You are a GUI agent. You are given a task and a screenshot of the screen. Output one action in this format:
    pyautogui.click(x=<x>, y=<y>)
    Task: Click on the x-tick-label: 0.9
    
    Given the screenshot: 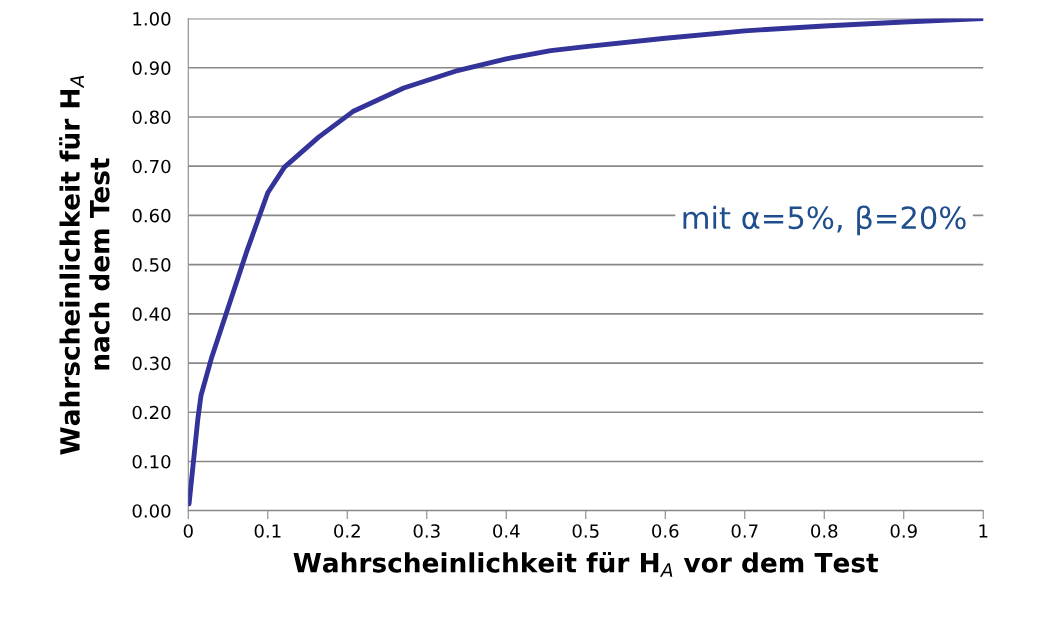 What is the action you would take?
    pyautogui.click(x=903, y=531)
    